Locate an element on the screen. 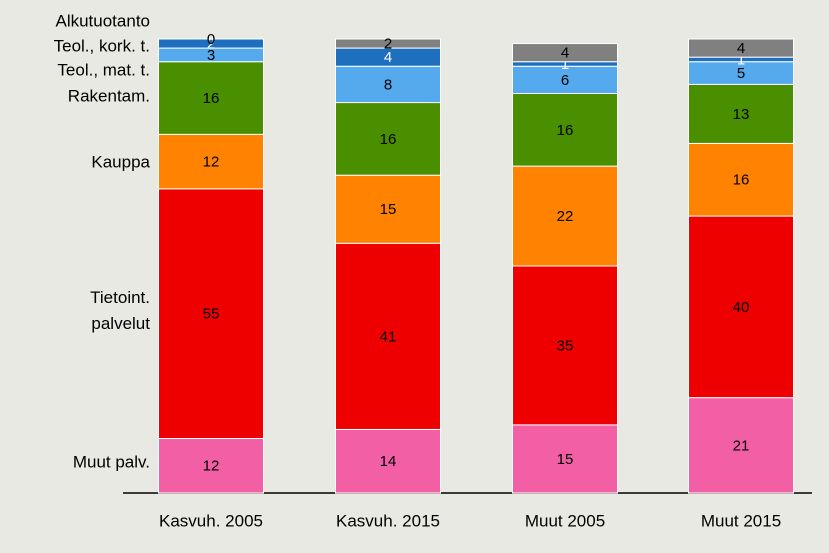  data-label: 41 is located at coordinates (388, 336).